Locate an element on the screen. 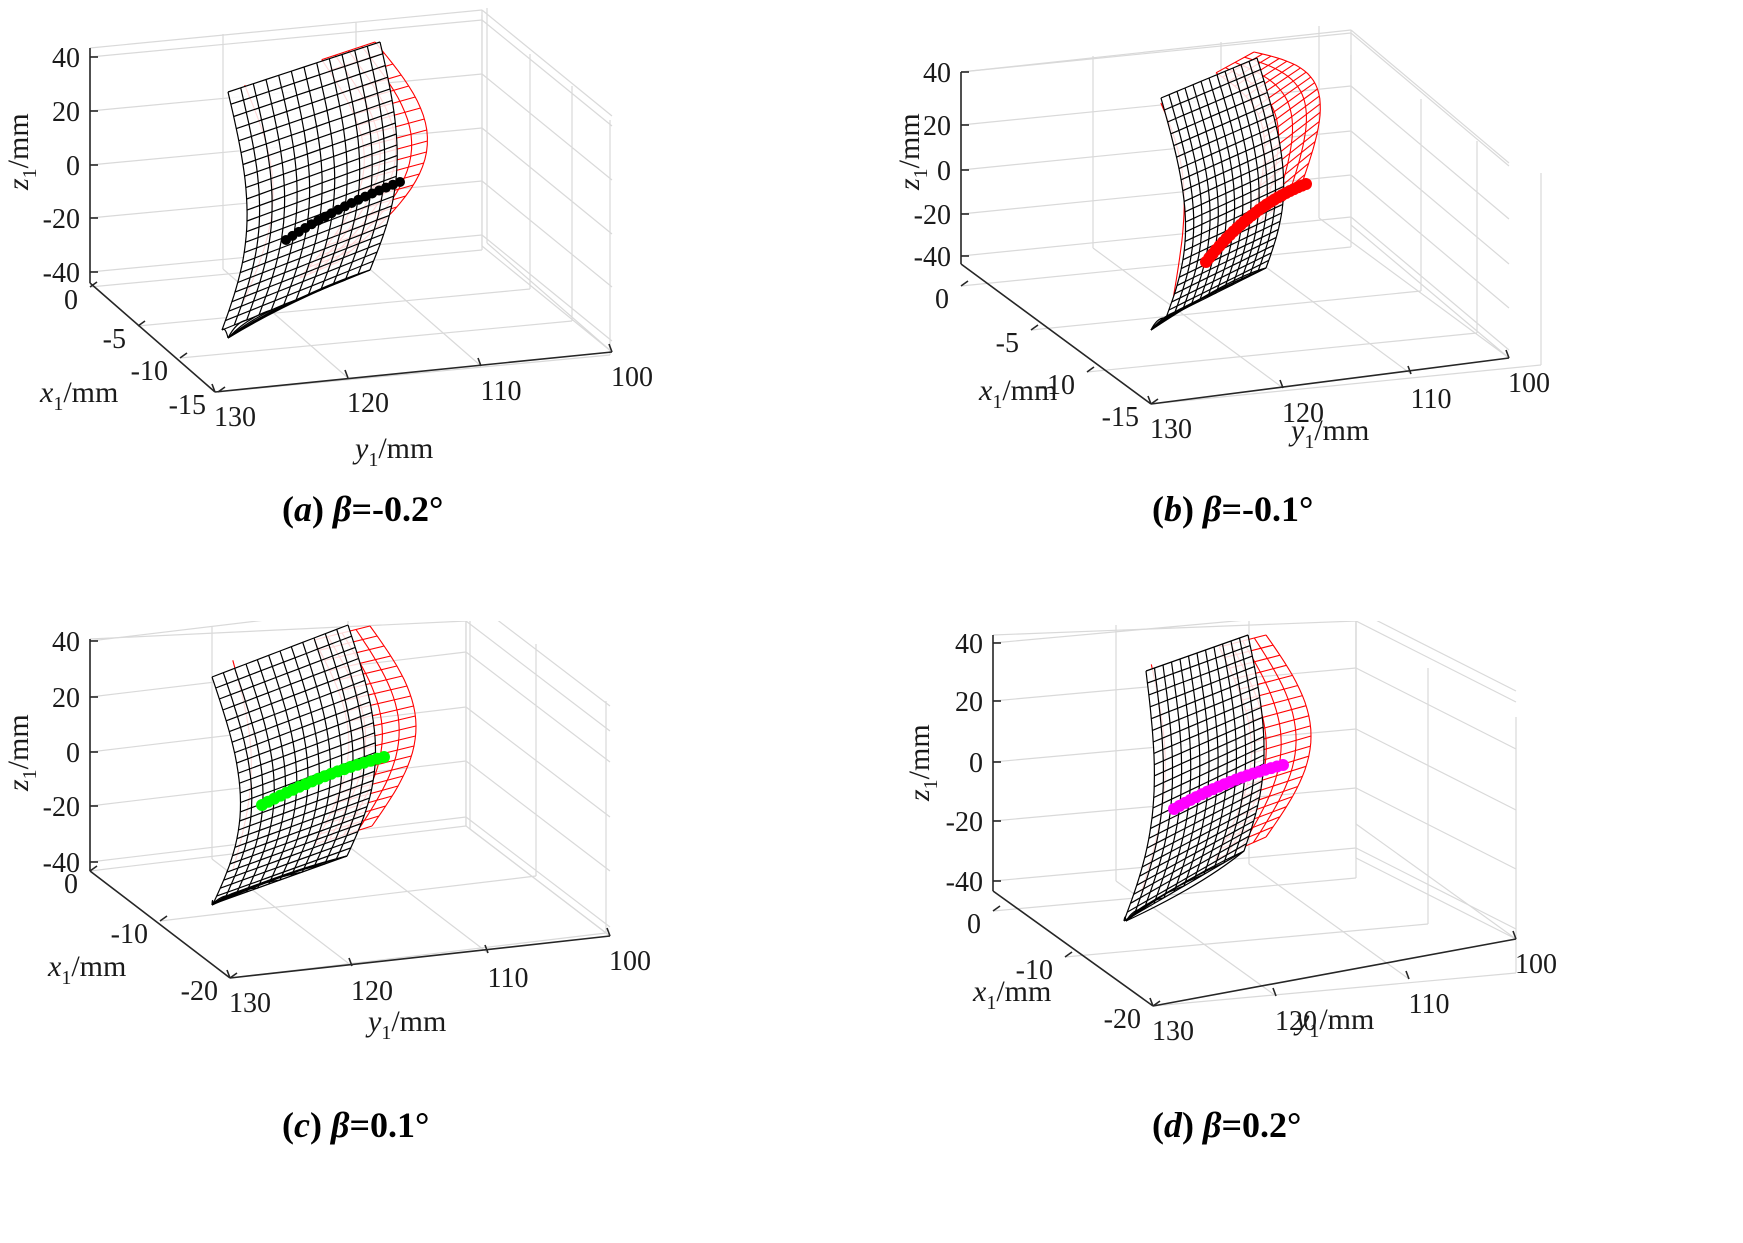 This screenshot has width=1743, height=1243. z-tick-label: -20 is located at coordinates (964, 822).